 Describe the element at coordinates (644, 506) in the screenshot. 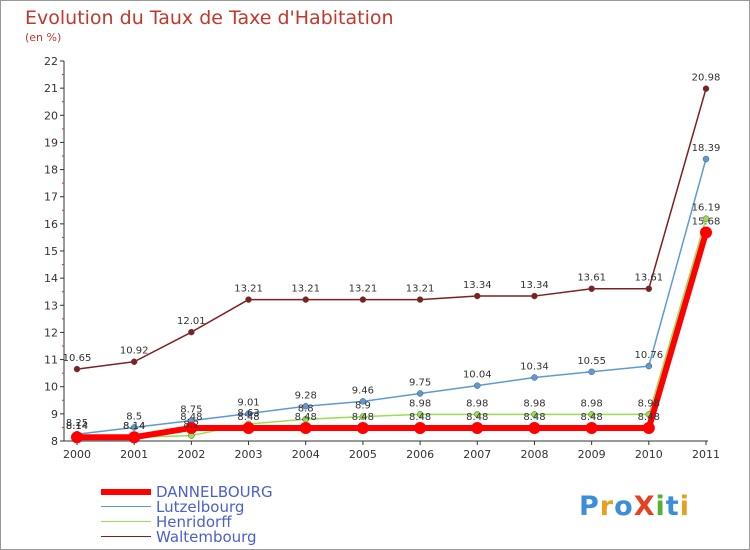

I see `logo-letter: X` at that location.